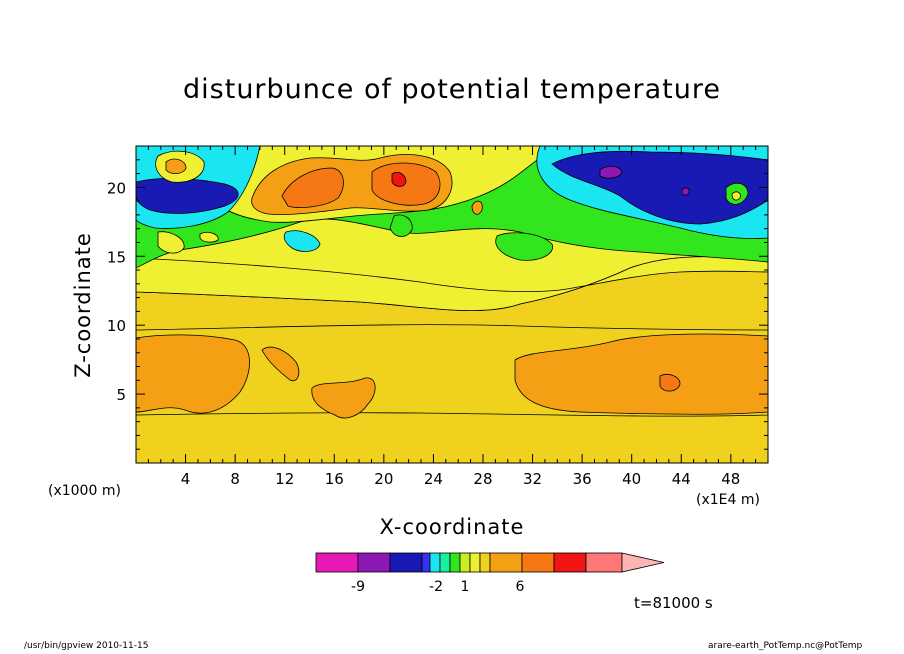  Describe the element at coordinates (730, 479) in the screenshot. I see `x-tick-label: 48` at that location.